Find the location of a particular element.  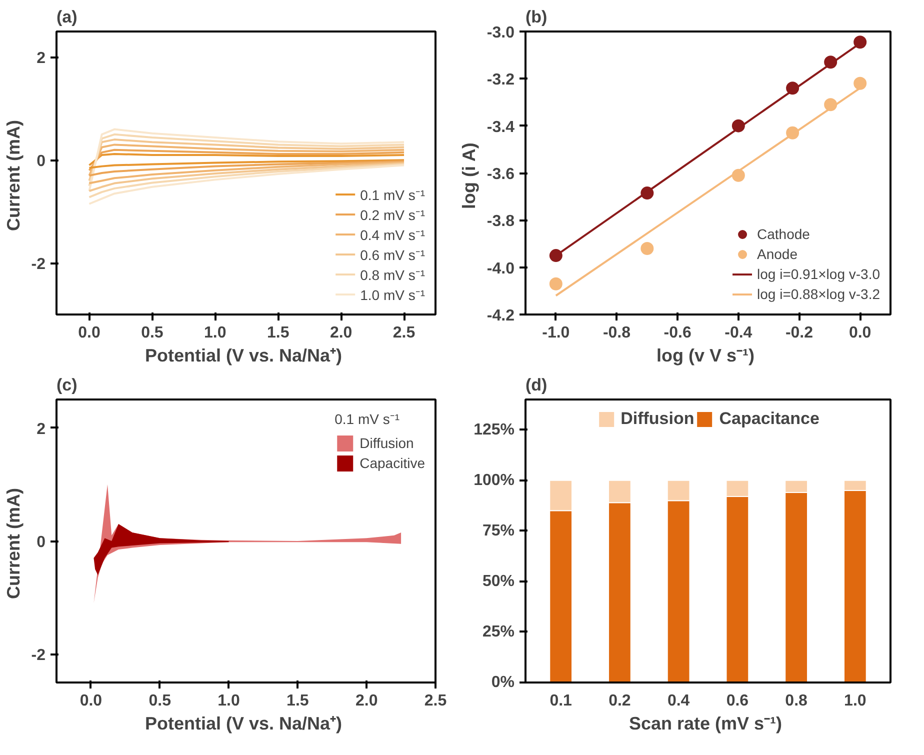

y-tick-label: -3.8 is located at coordinates (500, 221).